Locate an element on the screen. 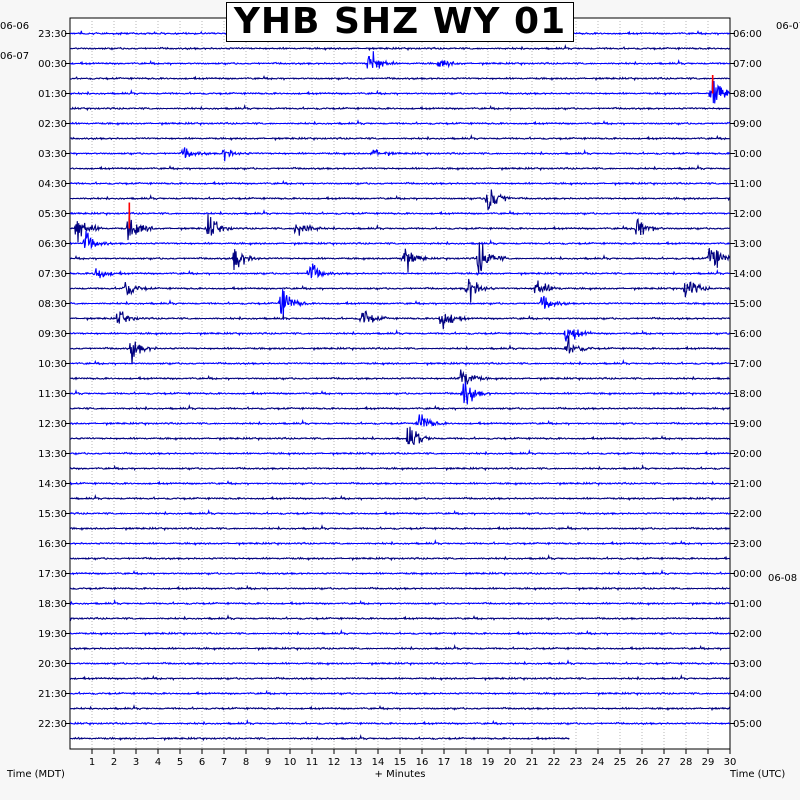  x-tick-label: 4 is located at coordinates (158, 762).